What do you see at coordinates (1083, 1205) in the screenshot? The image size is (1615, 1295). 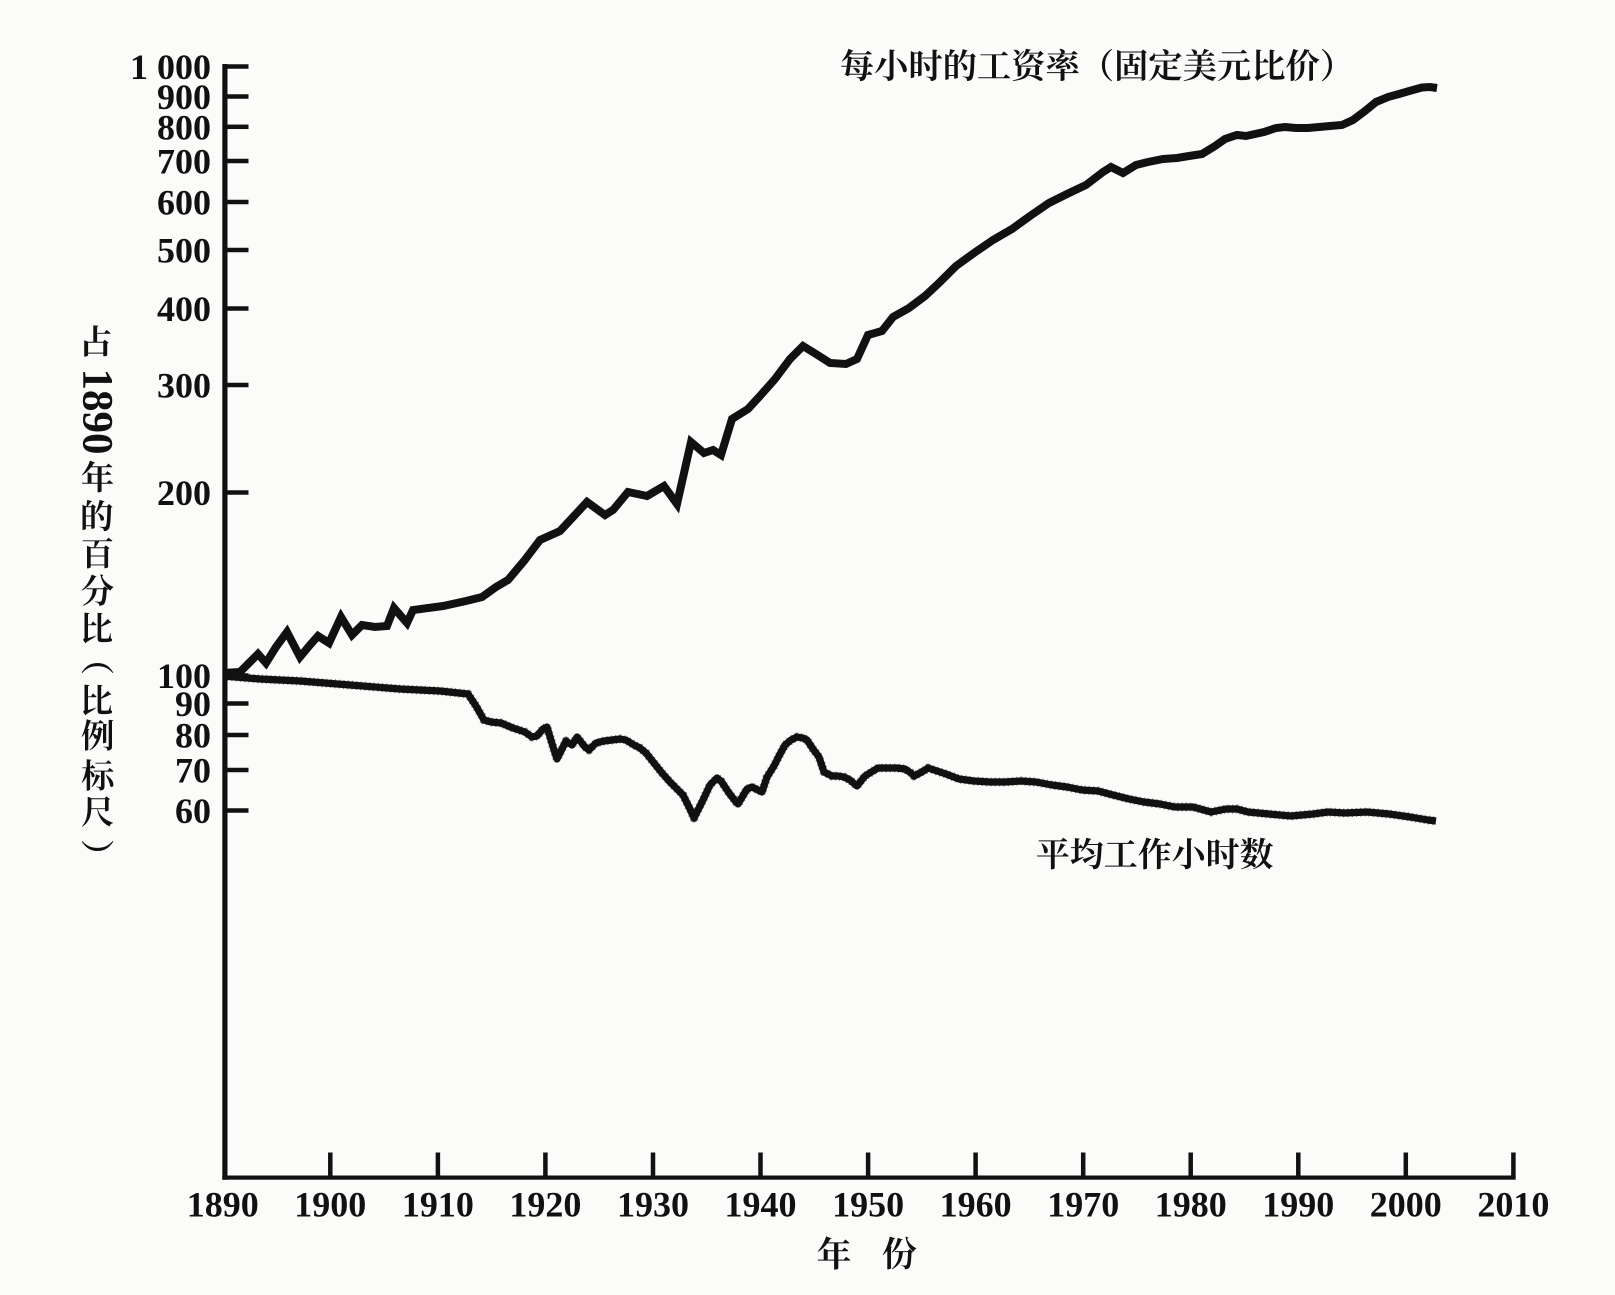 I see `svg-text: 1970` at bounding box center [1083, 1205].